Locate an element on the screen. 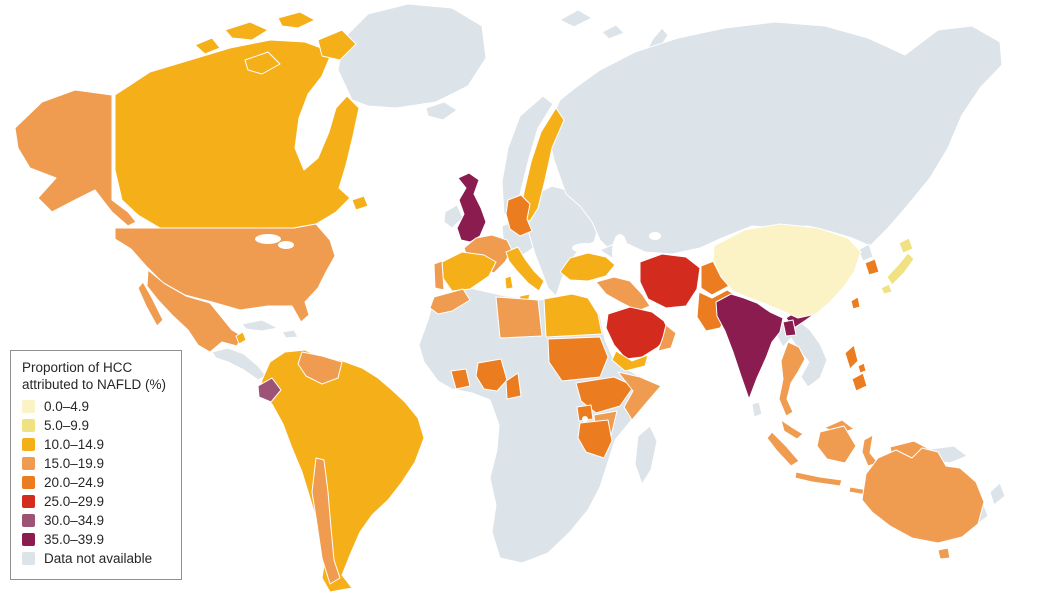 The image size is (1050, 595). legend-item: 10.0–14.9 is located at coordinates (97, 444).